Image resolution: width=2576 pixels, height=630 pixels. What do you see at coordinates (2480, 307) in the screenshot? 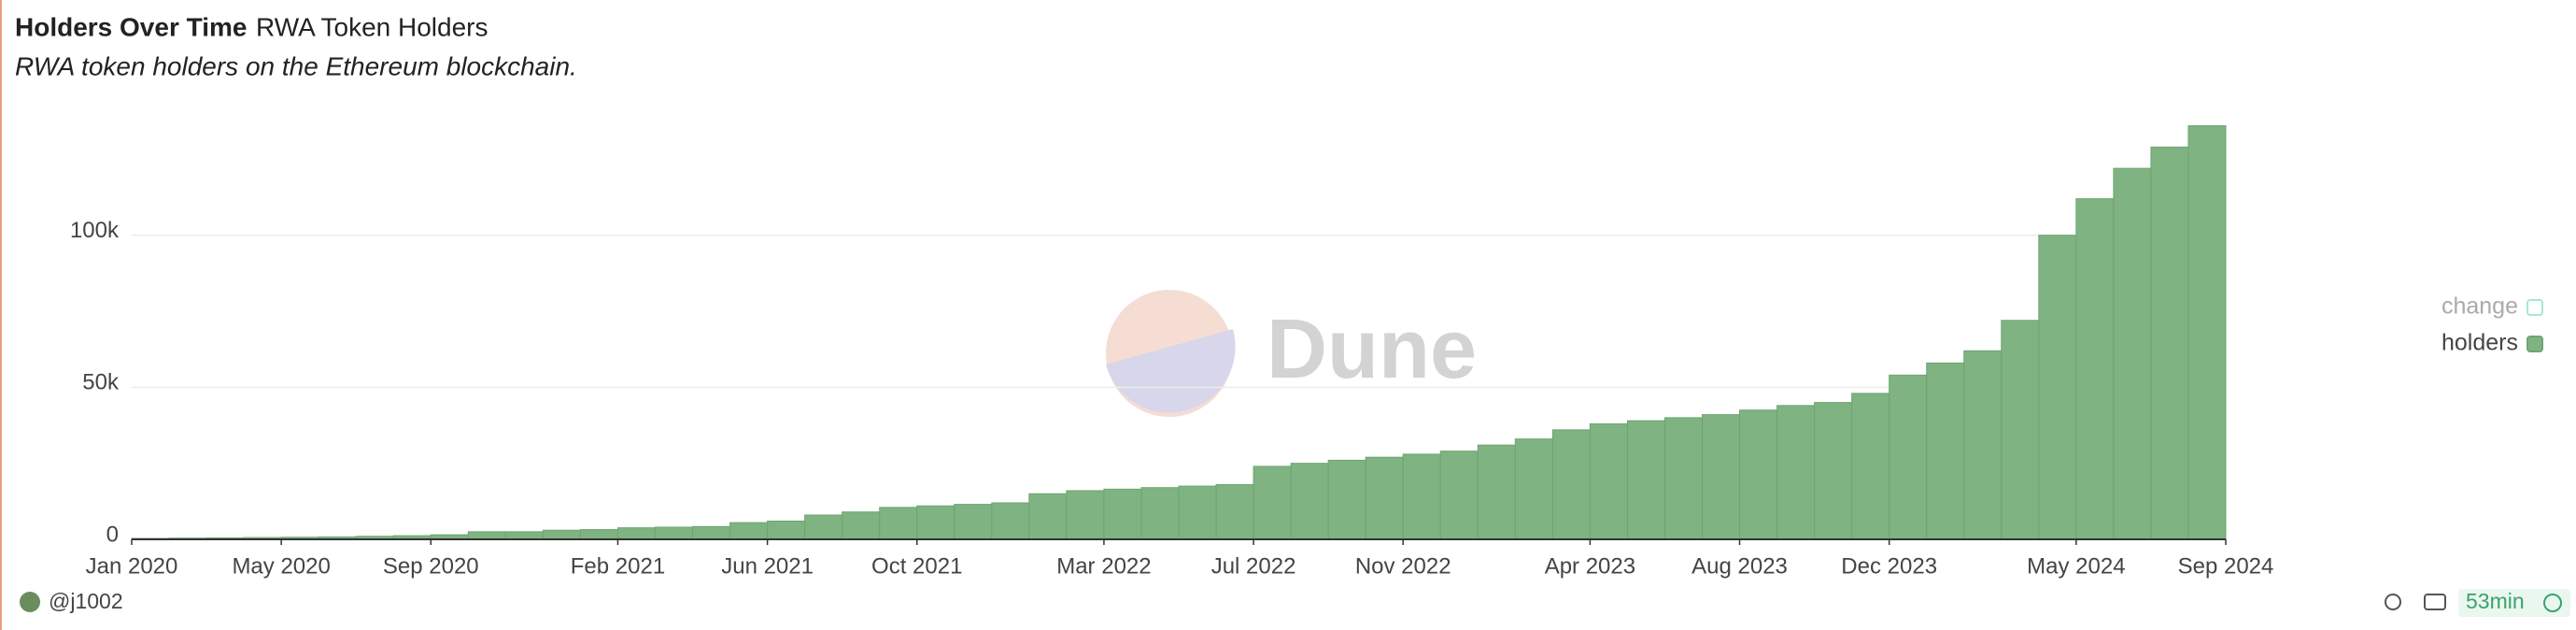
I see `legend-label: change` at bounding box center [2480, 307].